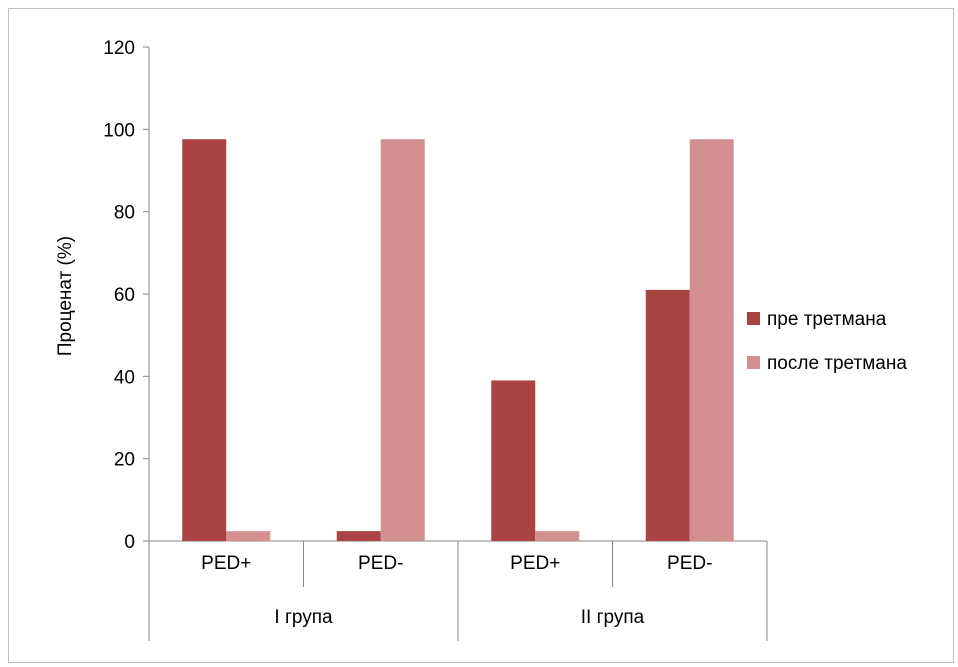 The width and height of the screenshot is (958, 667). What do you see at coordinates (124, 213) in the screenshot?
I see `y-tick-label: 80` at bounding box center [124, 213].